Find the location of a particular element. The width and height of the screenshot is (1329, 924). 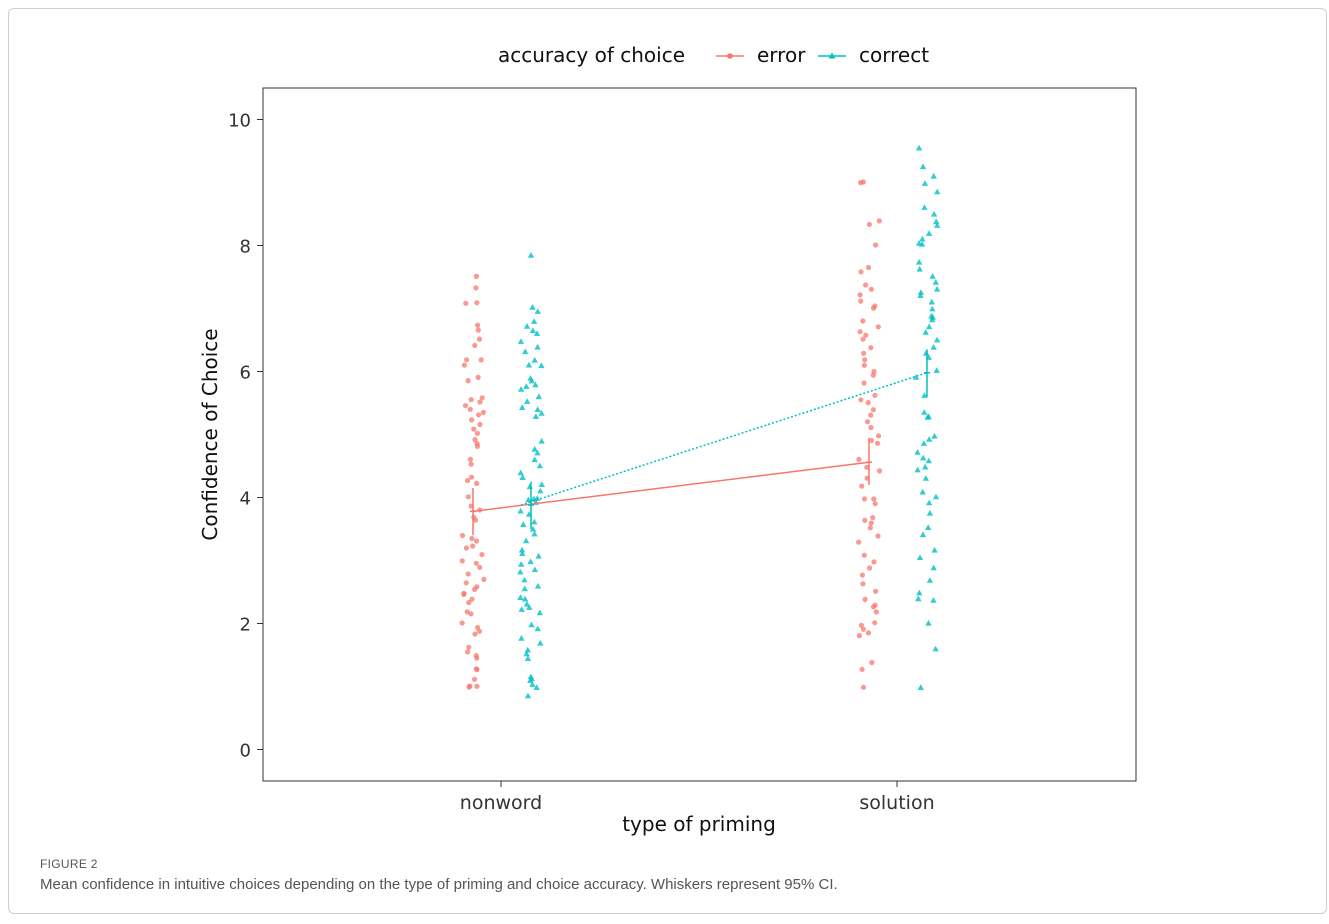

x-tick-label-nonword: nonword is located at coordinates (501, 803).